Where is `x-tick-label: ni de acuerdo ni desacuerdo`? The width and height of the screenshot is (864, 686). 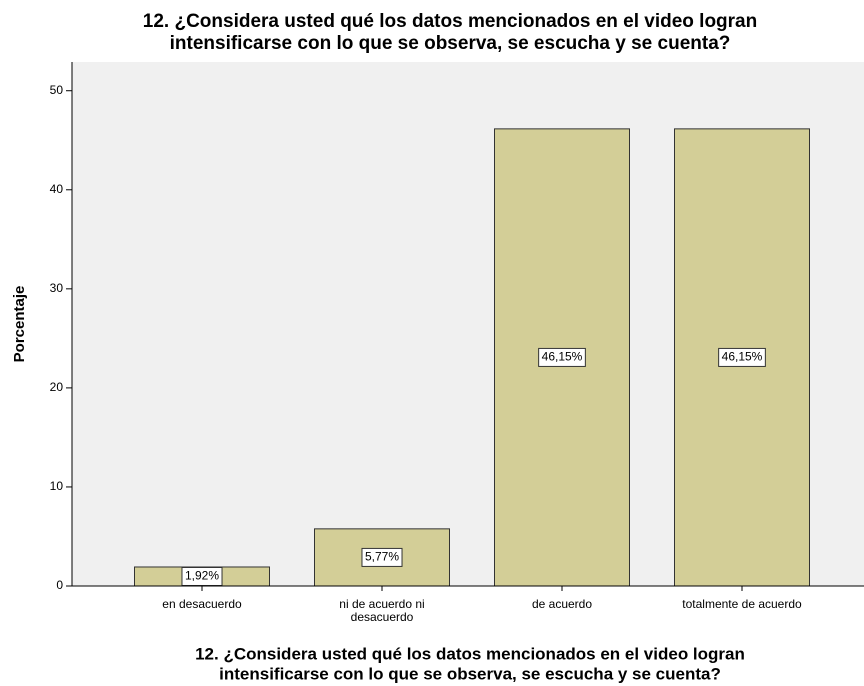 x-tick-label: ni de acuerdo ni desacuerdo is located at coordinates (381, 610).